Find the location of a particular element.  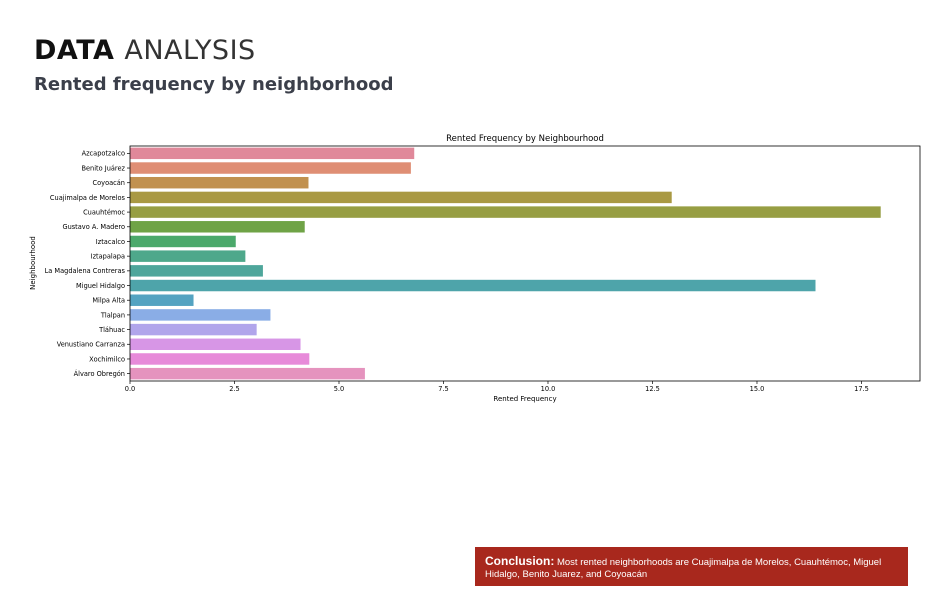

conclusion-label: Conclusion: is located at coordinates (520, 561).